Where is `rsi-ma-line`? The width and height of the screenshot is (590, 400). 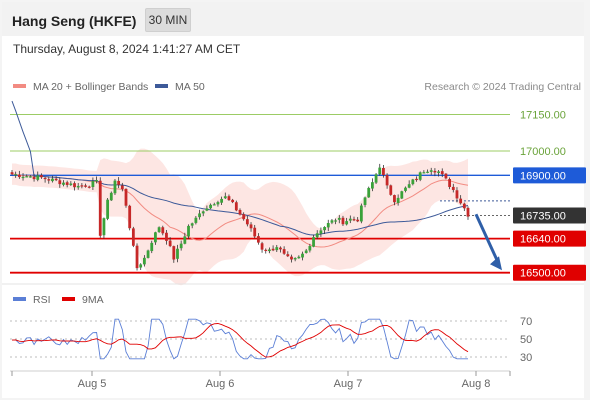 rsi-ma-line is located at coordinates (240, 340).